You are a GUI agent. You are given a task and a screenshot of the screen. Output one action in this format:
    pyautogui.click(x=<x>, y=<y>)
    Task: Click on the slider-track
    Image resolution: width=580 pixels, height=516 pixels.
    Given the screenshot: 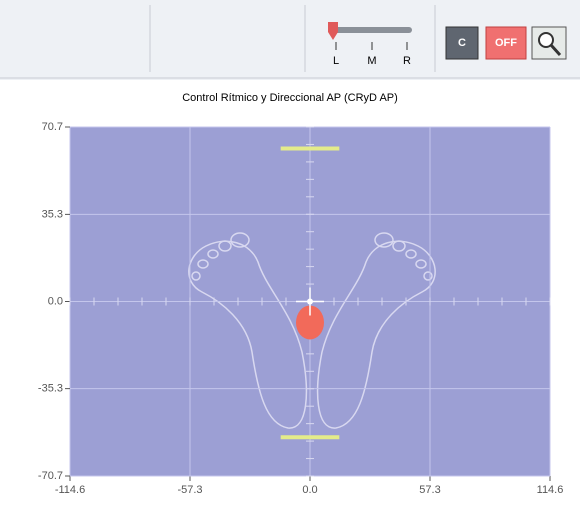 What is the action you would take?
    pyautogui.click(x=373, y=30)
    